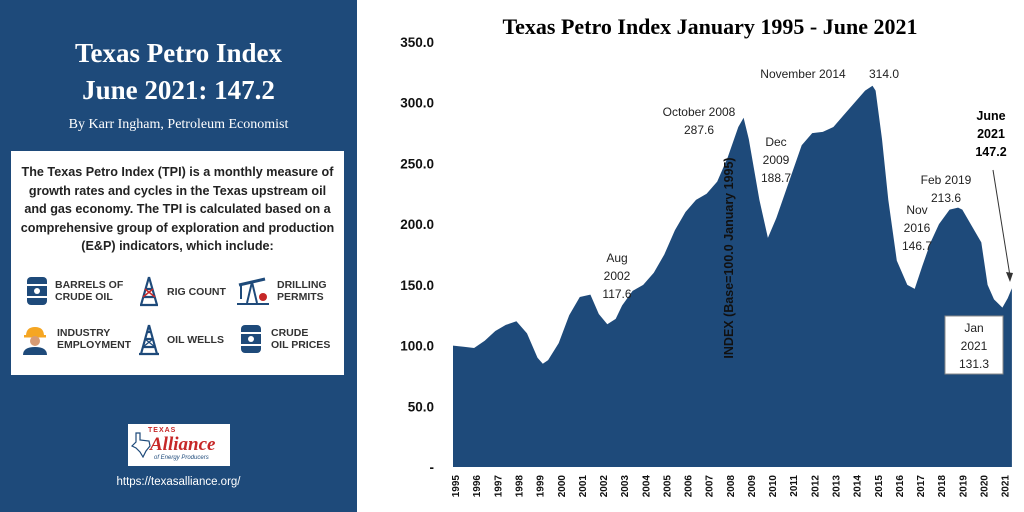  Describe the element at coordinates (583, 486) in the screenshot. I see `x-tick-label: 2001` at that location.